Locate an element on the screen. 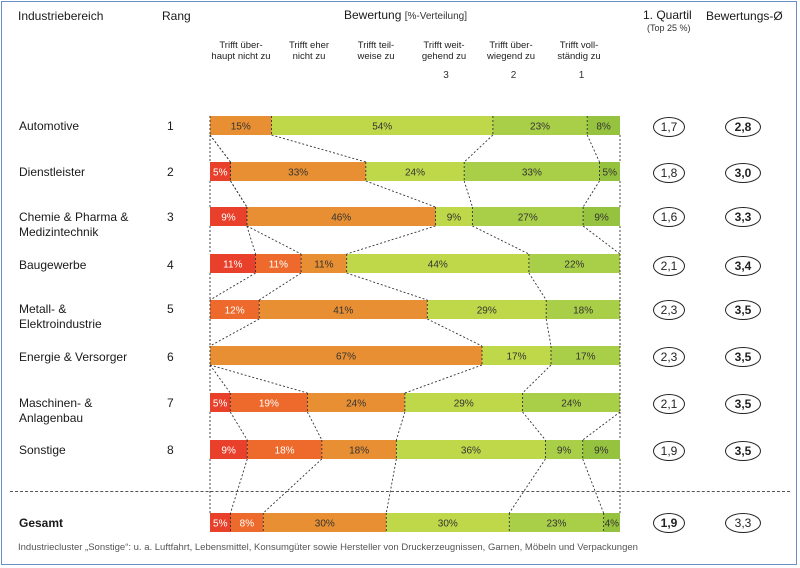 This screenshot has width=800, height=568. row-name-chemie: Chemie & Pharma & Medizintechnik is located at coordinates (74, 224).